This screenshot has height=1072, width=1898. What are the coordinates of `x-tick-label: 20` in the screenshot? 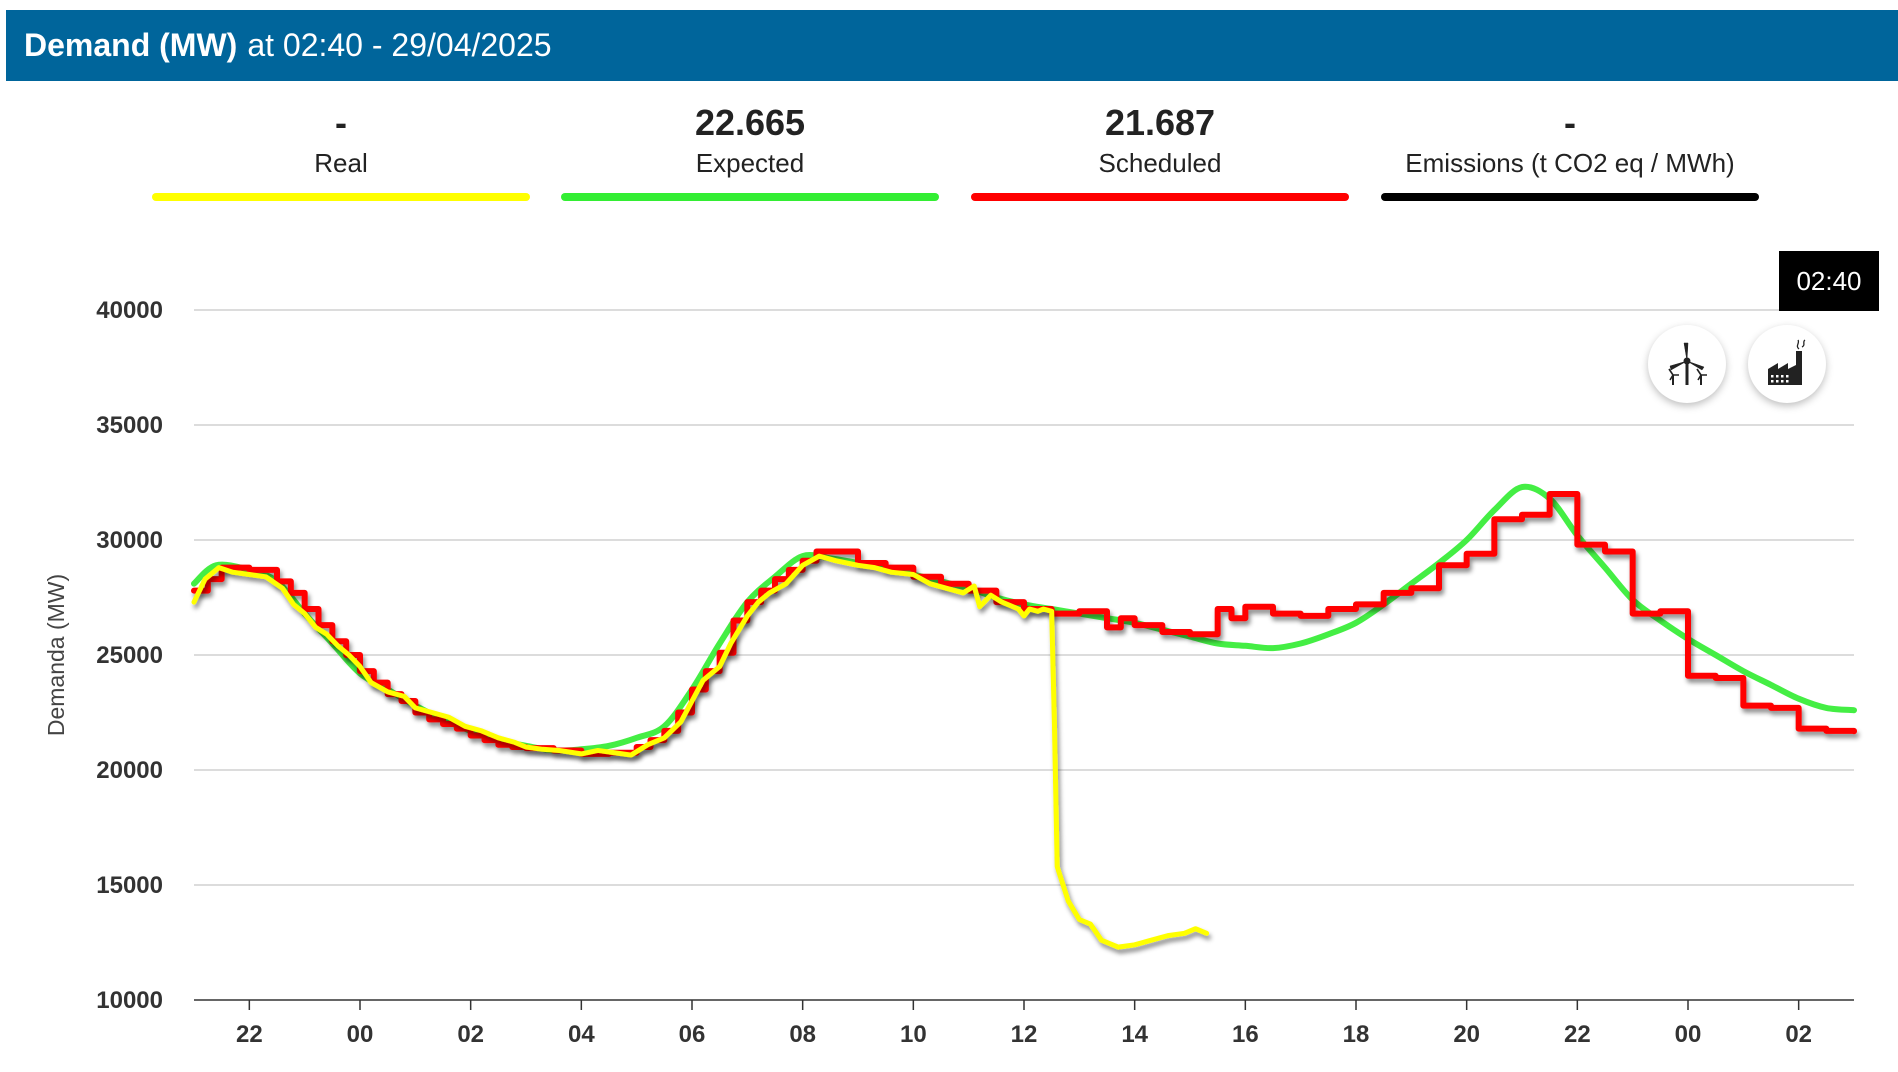 It's located at (1466, 1034).